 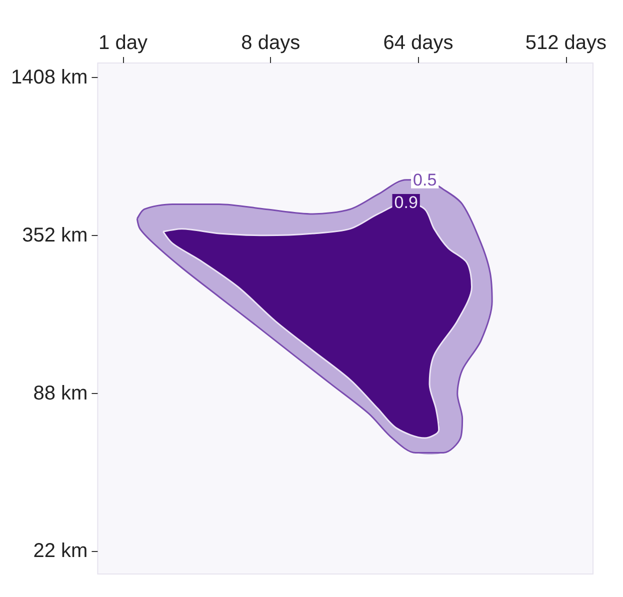 What do you see at coordinates (123, 43) in the screenshot?
I see `x-tick-label: 1 day` at bounding box center [123, 43].